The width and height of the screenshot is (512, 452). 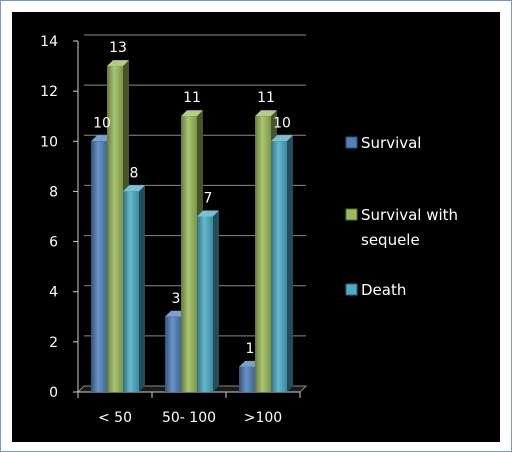 I want to click on y-tick-label: 10, so click(x=49, y=142).